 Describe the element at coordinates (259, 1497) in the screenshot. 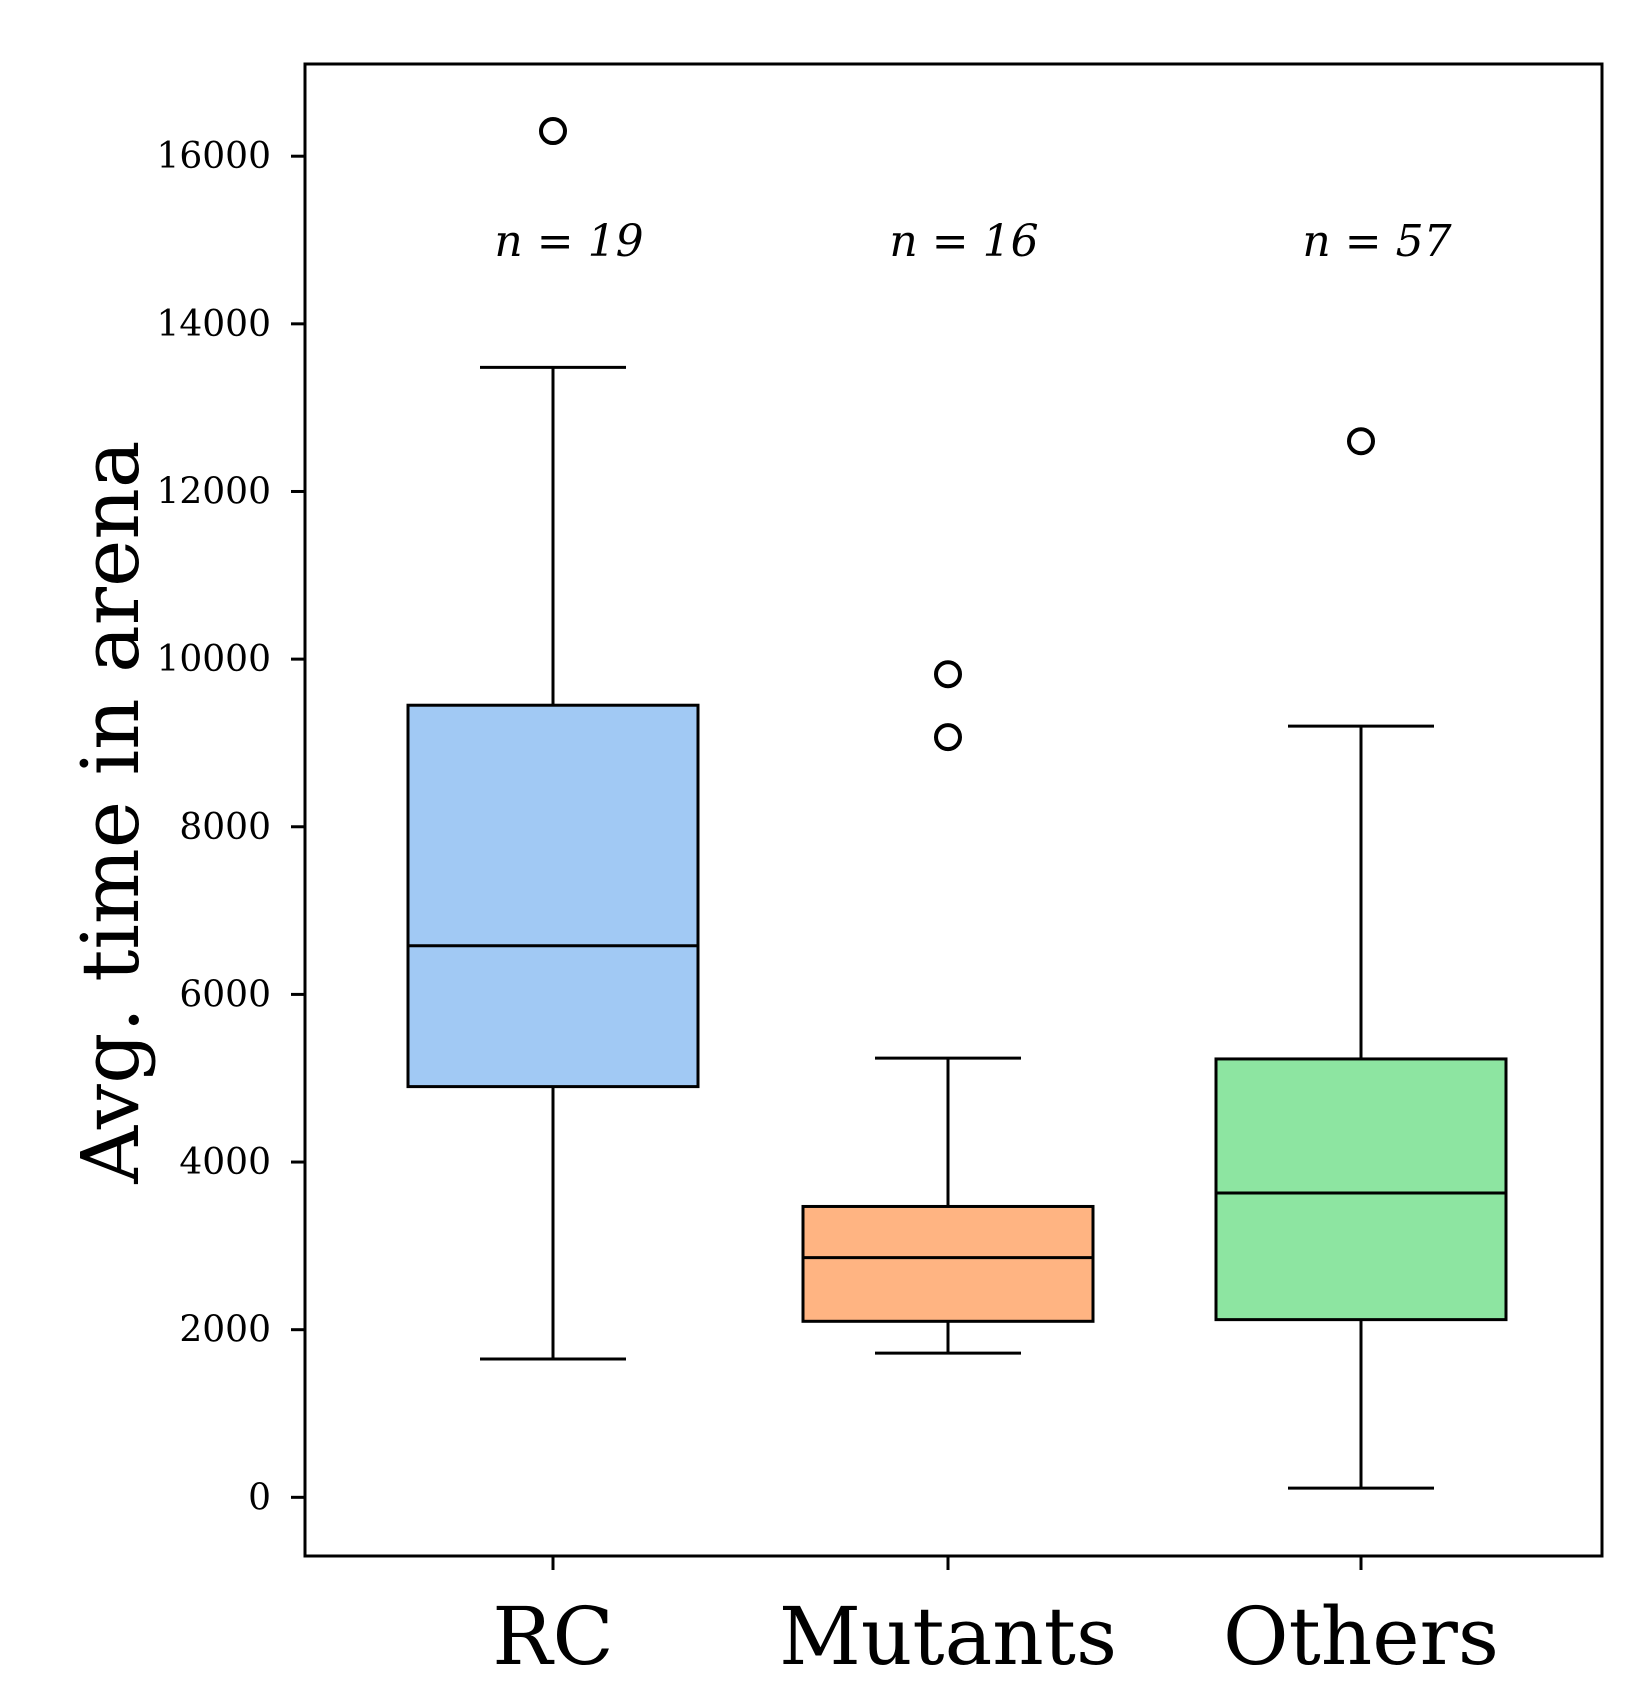

I see `y-tick-label: 0` at that location.